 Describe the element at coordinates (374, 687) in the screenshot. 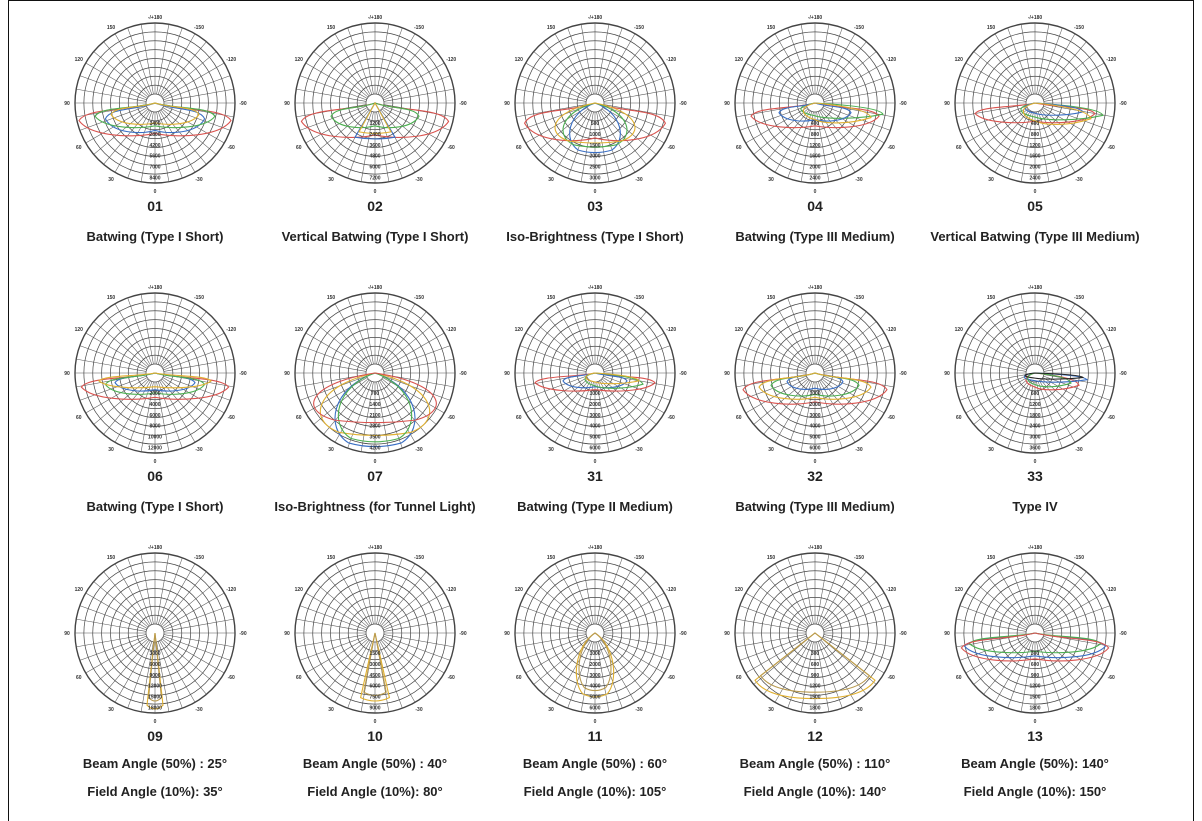

I see `radial-tick-label: 6000` at that location.